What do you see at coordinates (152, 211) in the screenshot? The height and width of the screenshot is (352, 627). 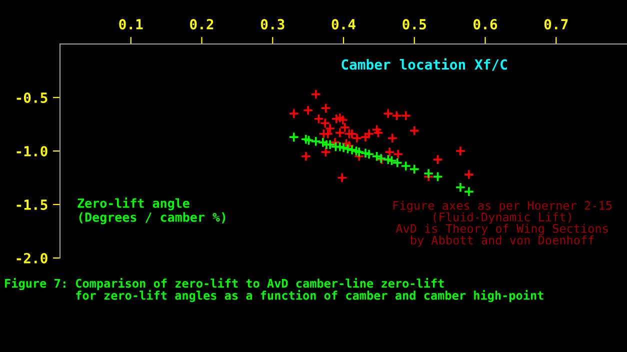 I see `y-axis-title: Zero-lift angle (Degrees / camber %)` at bounding box center [152, 211].